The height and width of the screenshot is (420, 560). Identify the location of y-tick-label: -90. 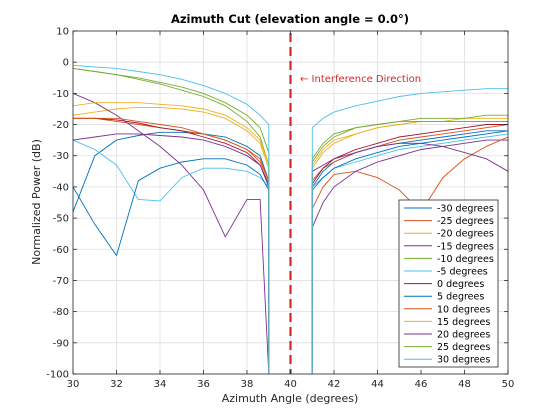
(61, 343).